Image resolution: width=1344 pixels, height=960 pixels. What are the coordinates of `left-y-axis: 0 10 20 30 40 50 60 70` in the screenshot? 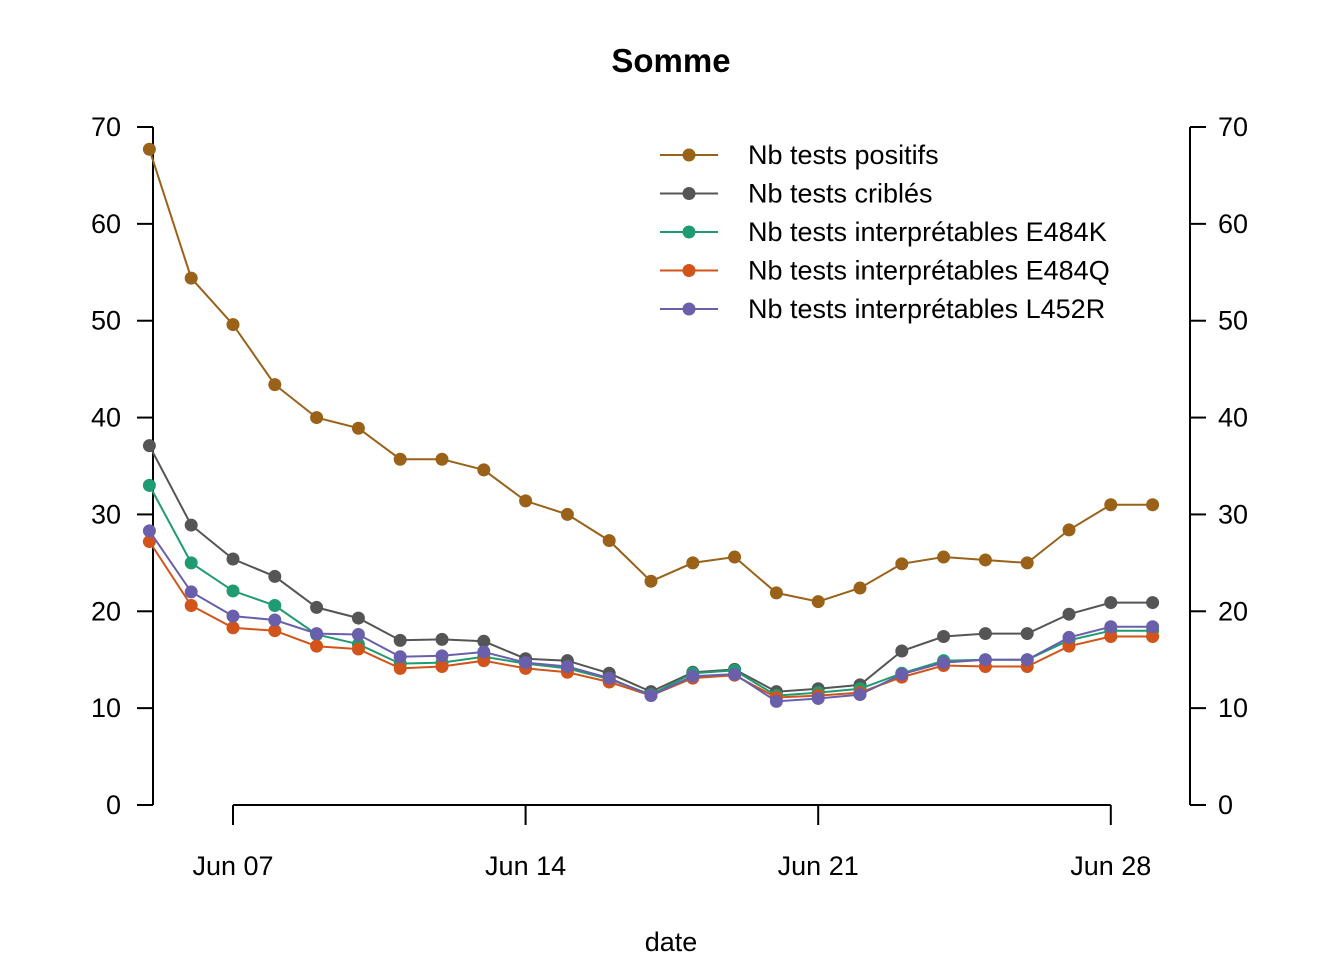 It's located at (122, 466).